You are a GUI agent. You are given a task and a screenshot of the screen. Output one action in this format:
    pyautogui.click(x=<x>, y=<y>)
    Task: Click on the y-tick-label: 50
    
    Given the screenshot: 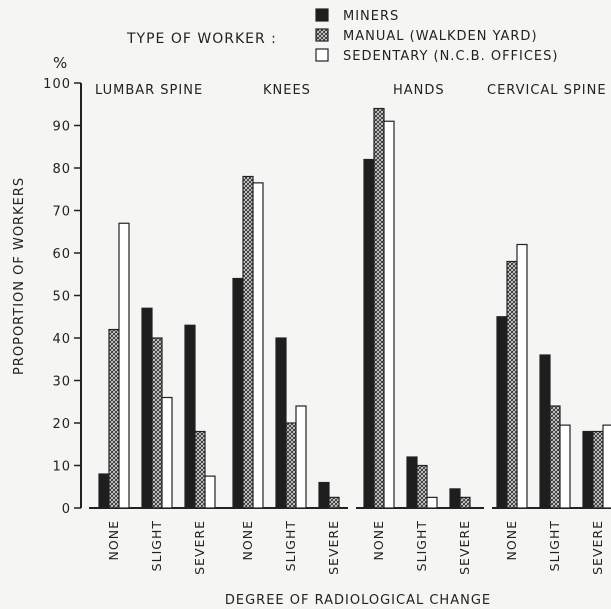 What is the action you would take?
    pyautogui.click(x=61, y=297)
    